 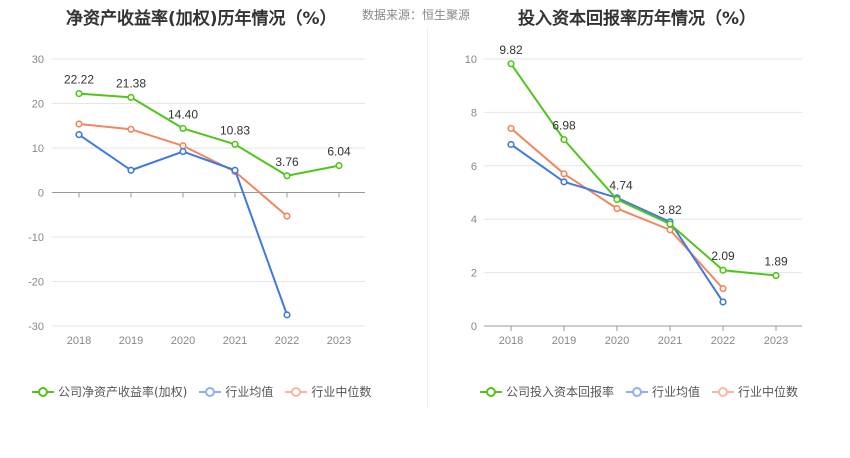 What do you see at coordinates (123, 392) in the screenshot?
I see `legend-label: 公司净资产收益率(加权)` at bounding box center [123, 392].